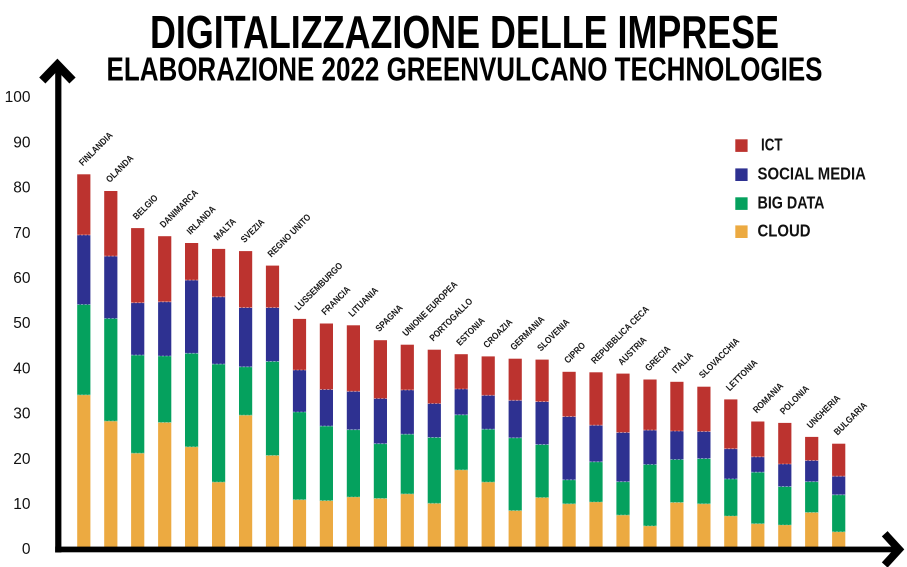  Describe the element at coordinates (363, 301) in the screenshot. I see `svg-text: LITUANIA` at that location.